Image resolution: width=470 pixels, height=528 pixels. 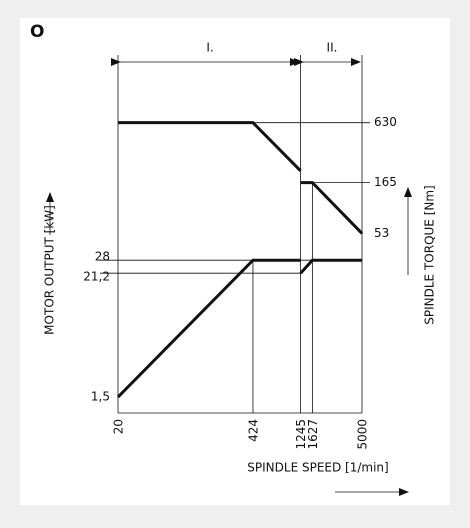 What do you see at coordinates (301, 434) in the screenshot?
I see `x-tick-label: 1245` at bounding box center [301, 434].